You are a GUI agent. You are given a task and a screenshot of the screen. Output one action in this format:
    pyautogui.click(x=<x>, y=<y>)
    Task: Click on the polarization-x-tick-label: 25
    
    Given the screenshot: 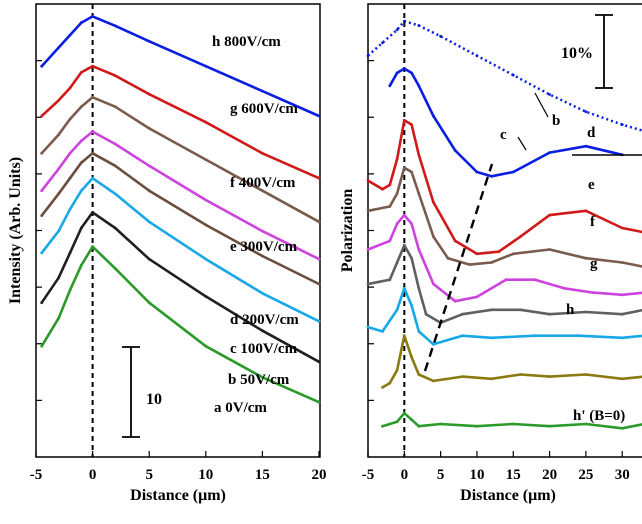 What is the action you would take?
    pyautogui.click(x=585, y=475)
    